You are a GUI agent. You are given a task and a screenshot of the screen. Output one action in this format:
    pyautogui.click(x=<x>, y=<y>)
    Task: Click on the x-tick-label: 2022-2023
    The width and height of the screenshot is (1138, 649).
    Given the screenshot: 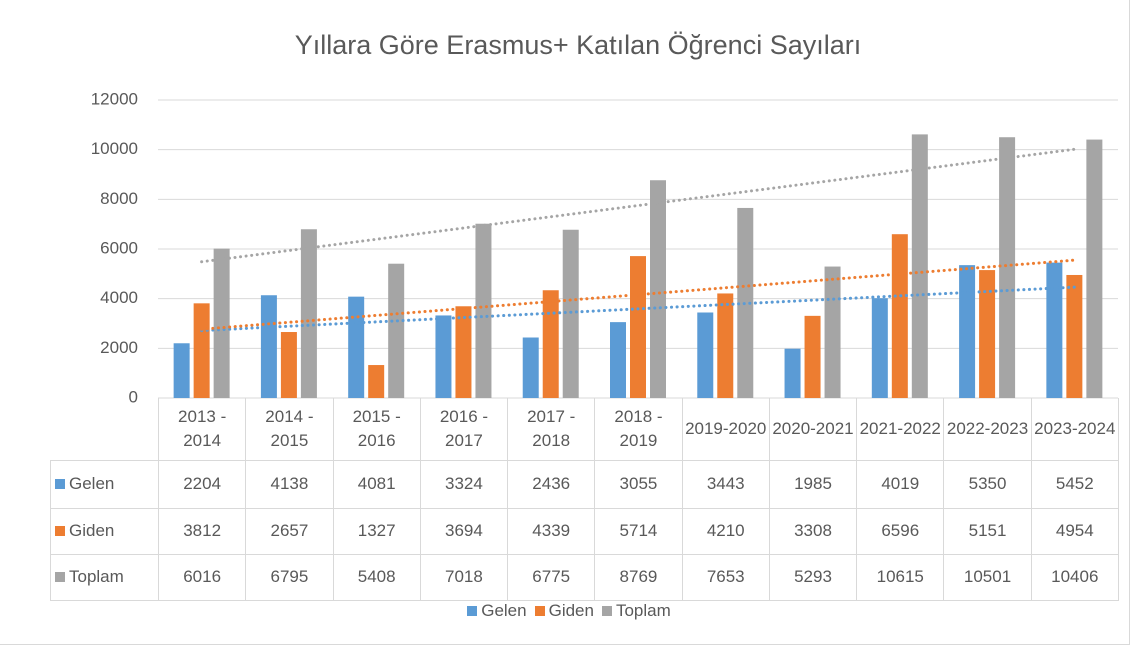 What is the action you would take?
    pyautogui.click(x=987, y=429)
    